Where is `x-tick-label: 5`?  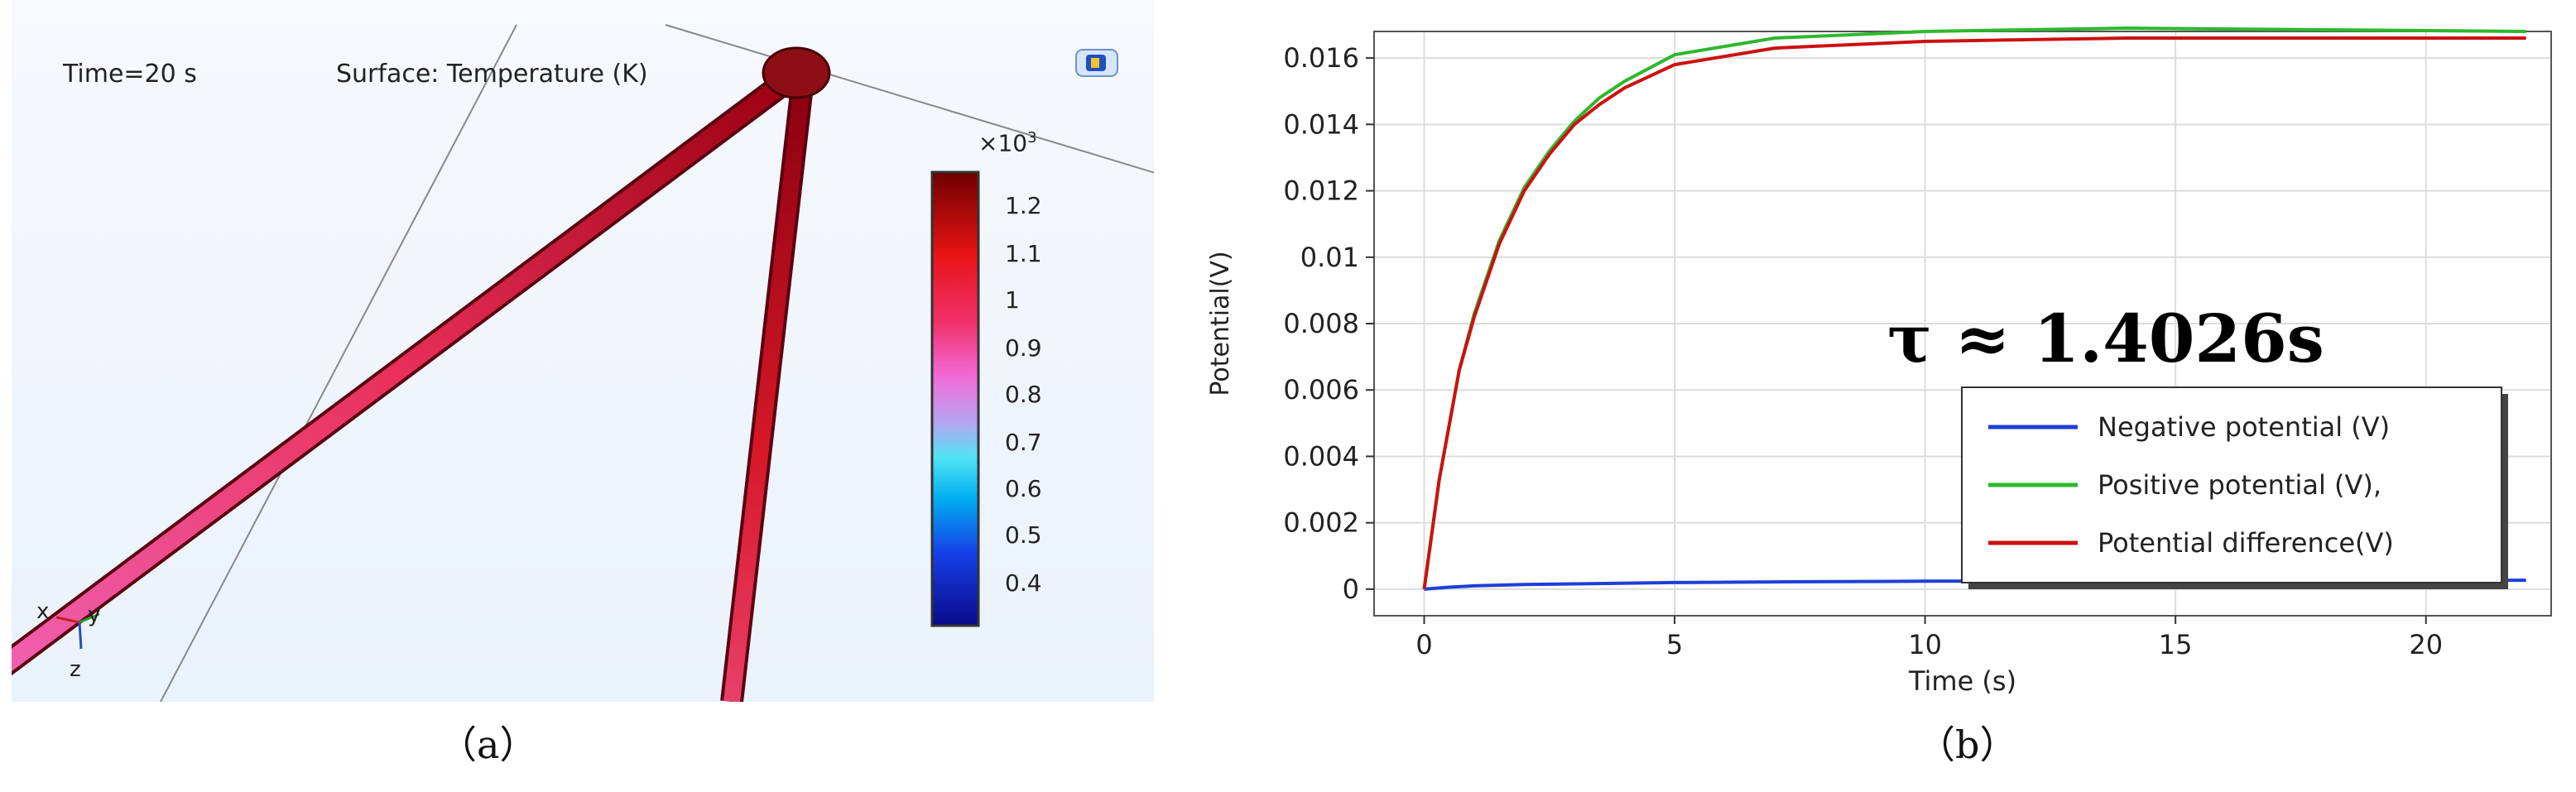 x-tick-label: 5 is located at coordinates (1674, 644).